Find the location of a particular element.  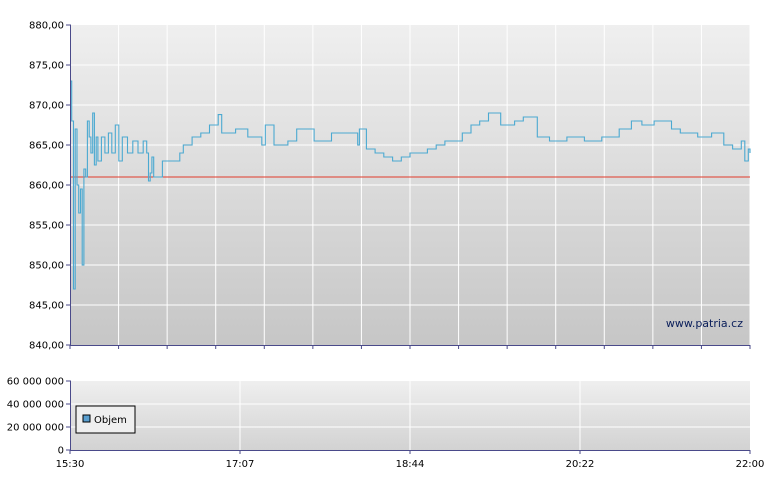

volume-grid is located at coordinates (410, 415).